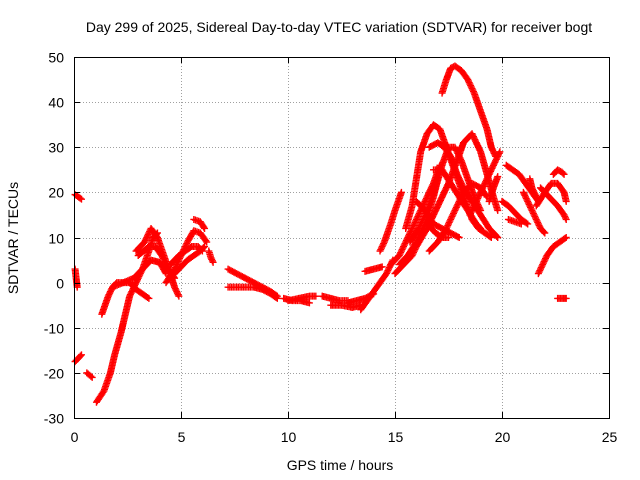 This screenshot has width=640, height=480. What do you see at coordinates (75, 437) in the screenshot?
I see `x-tick-label: 0` at bounding box center [75, 437].